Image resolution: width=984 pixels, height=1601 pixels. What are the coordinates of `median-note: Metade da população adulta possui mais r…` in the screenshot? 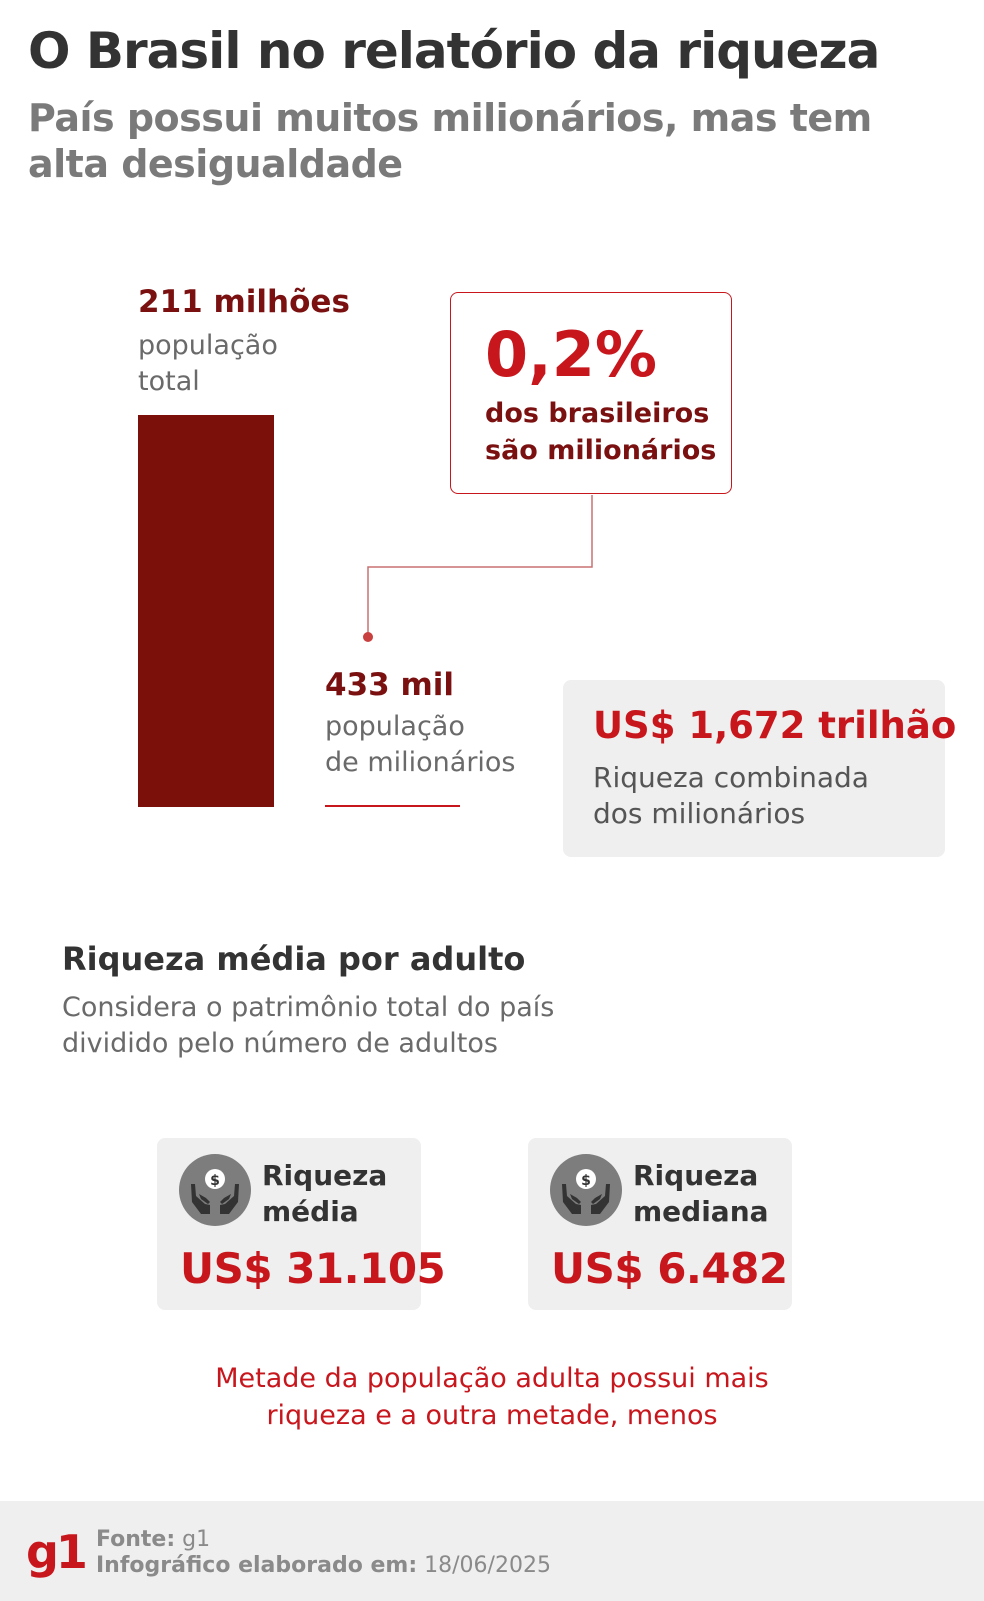 It's located at (492, 1397).